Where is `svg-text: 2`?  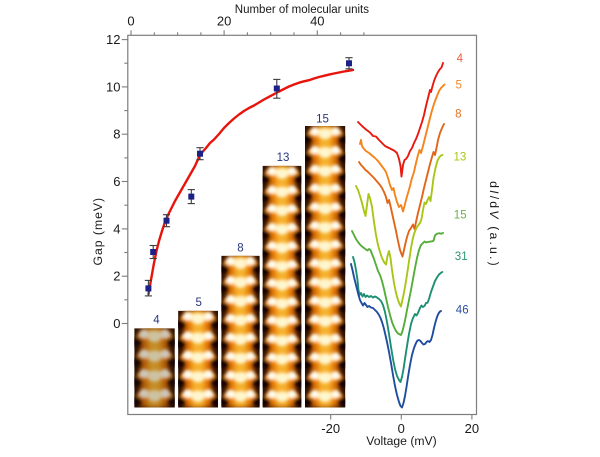
svg-text: 2 is located at coordinates (116, 276).